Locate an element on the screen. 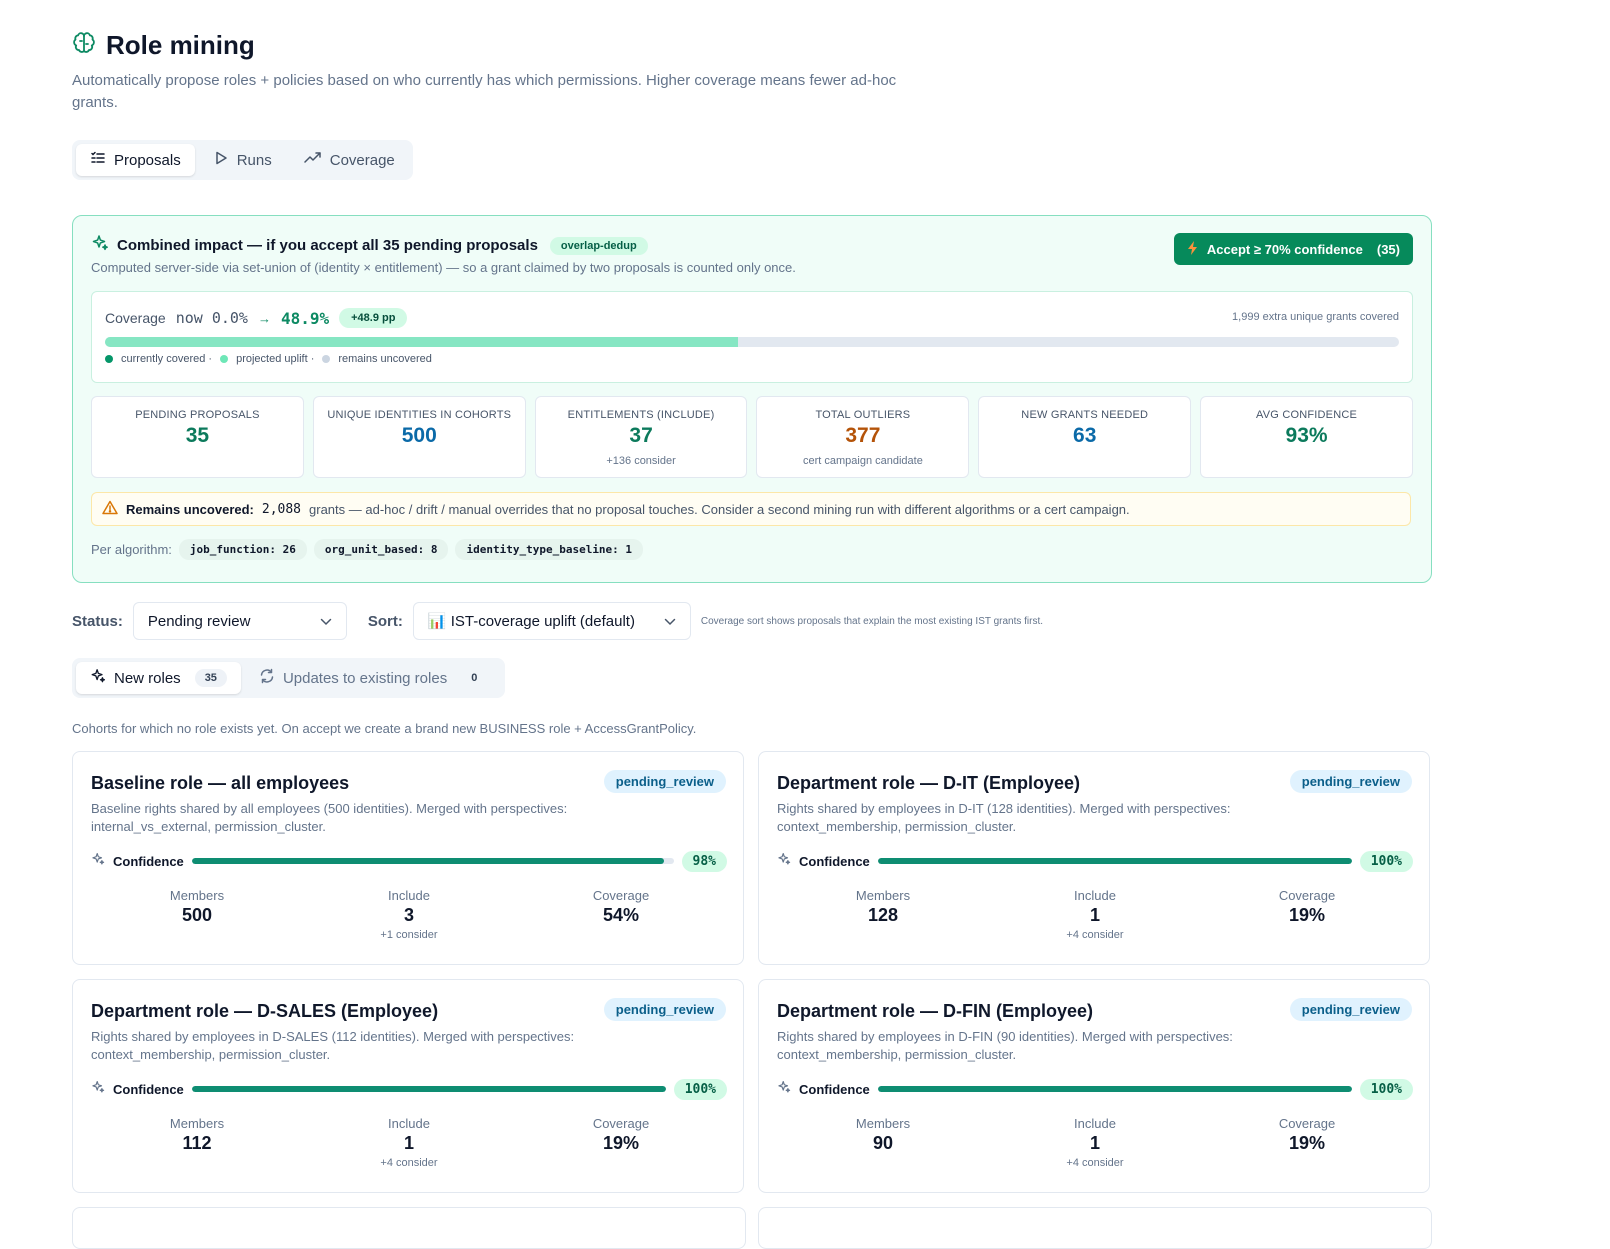 The height and width of the screenshot is (1249, 1610). status-select: Pending review is located at coordinates (239, 621).